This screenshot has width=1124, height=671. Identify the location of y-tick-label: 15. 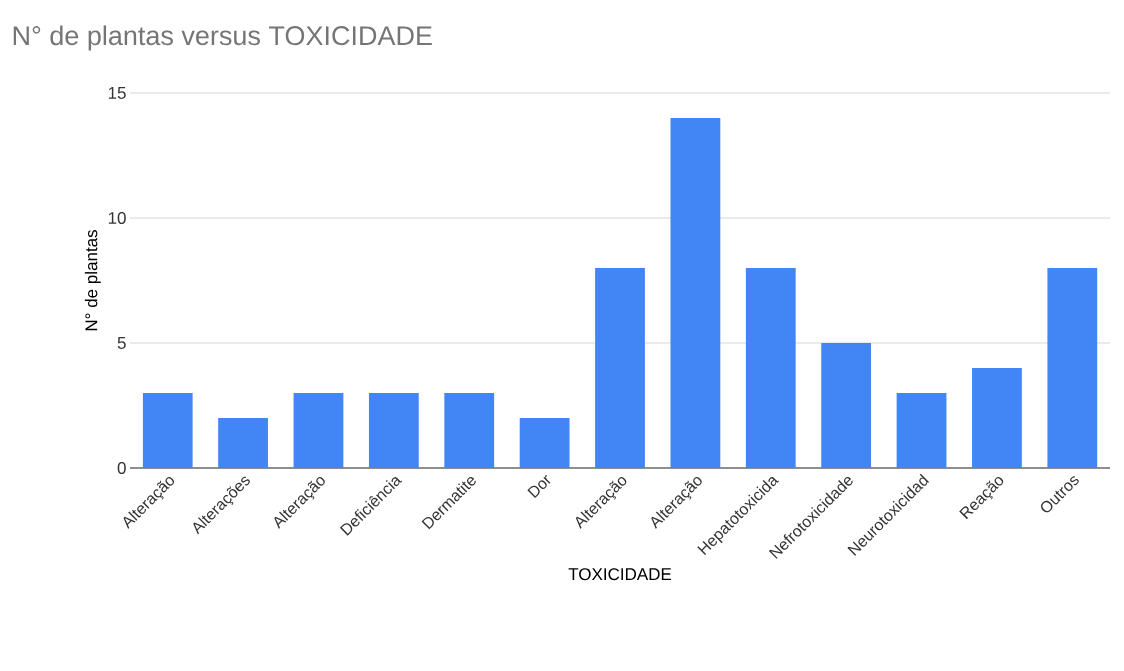
(117, 93).